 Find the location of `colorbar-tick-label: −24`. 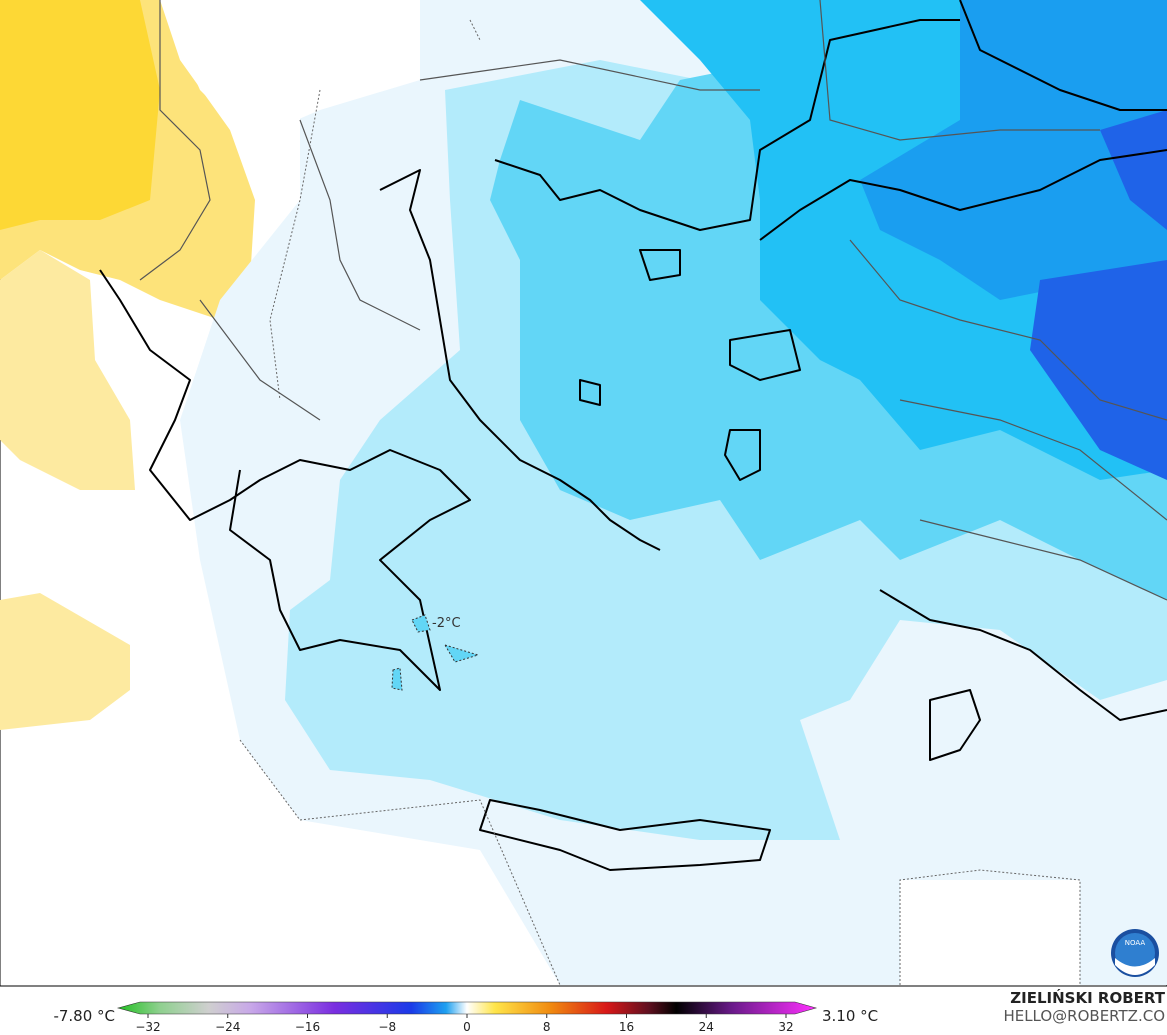

colorbar-tick-label: −24 is located at coordinates (227, 1027).